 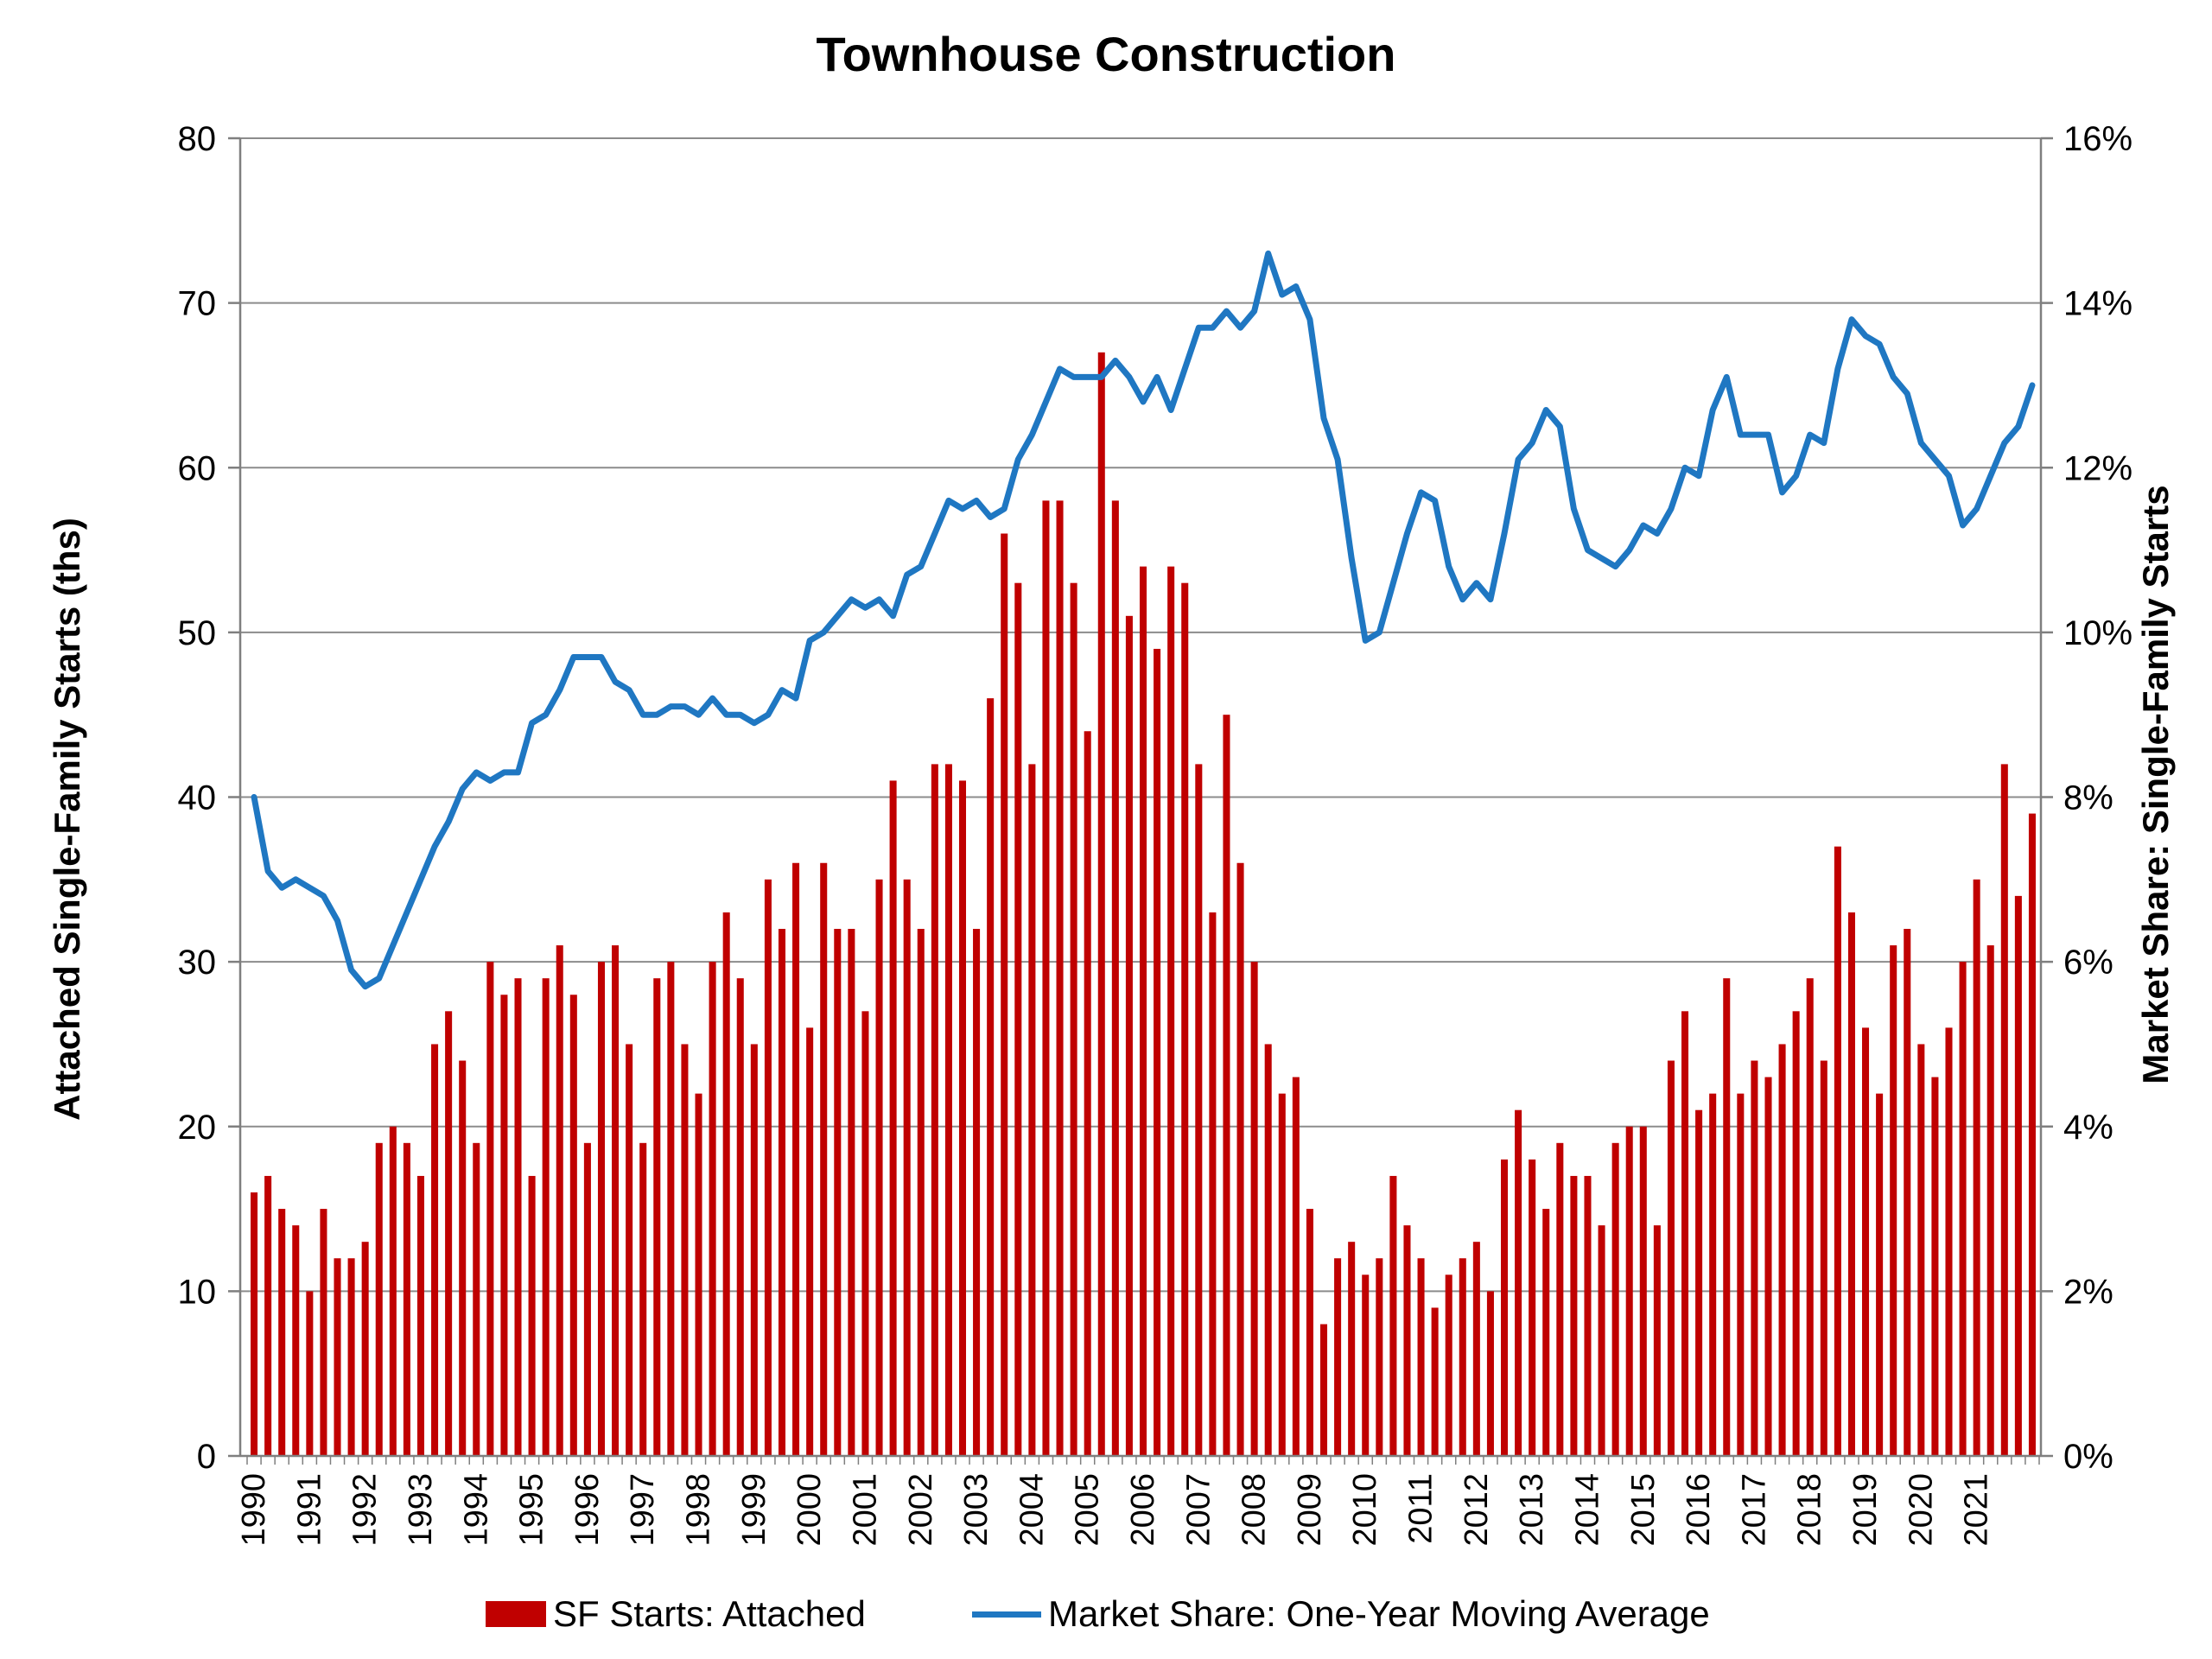 What do you see at coordinates (421, 1510) in the screenshot?
I see `x-tick-label: 1993` at bounding box center [421, 1510].